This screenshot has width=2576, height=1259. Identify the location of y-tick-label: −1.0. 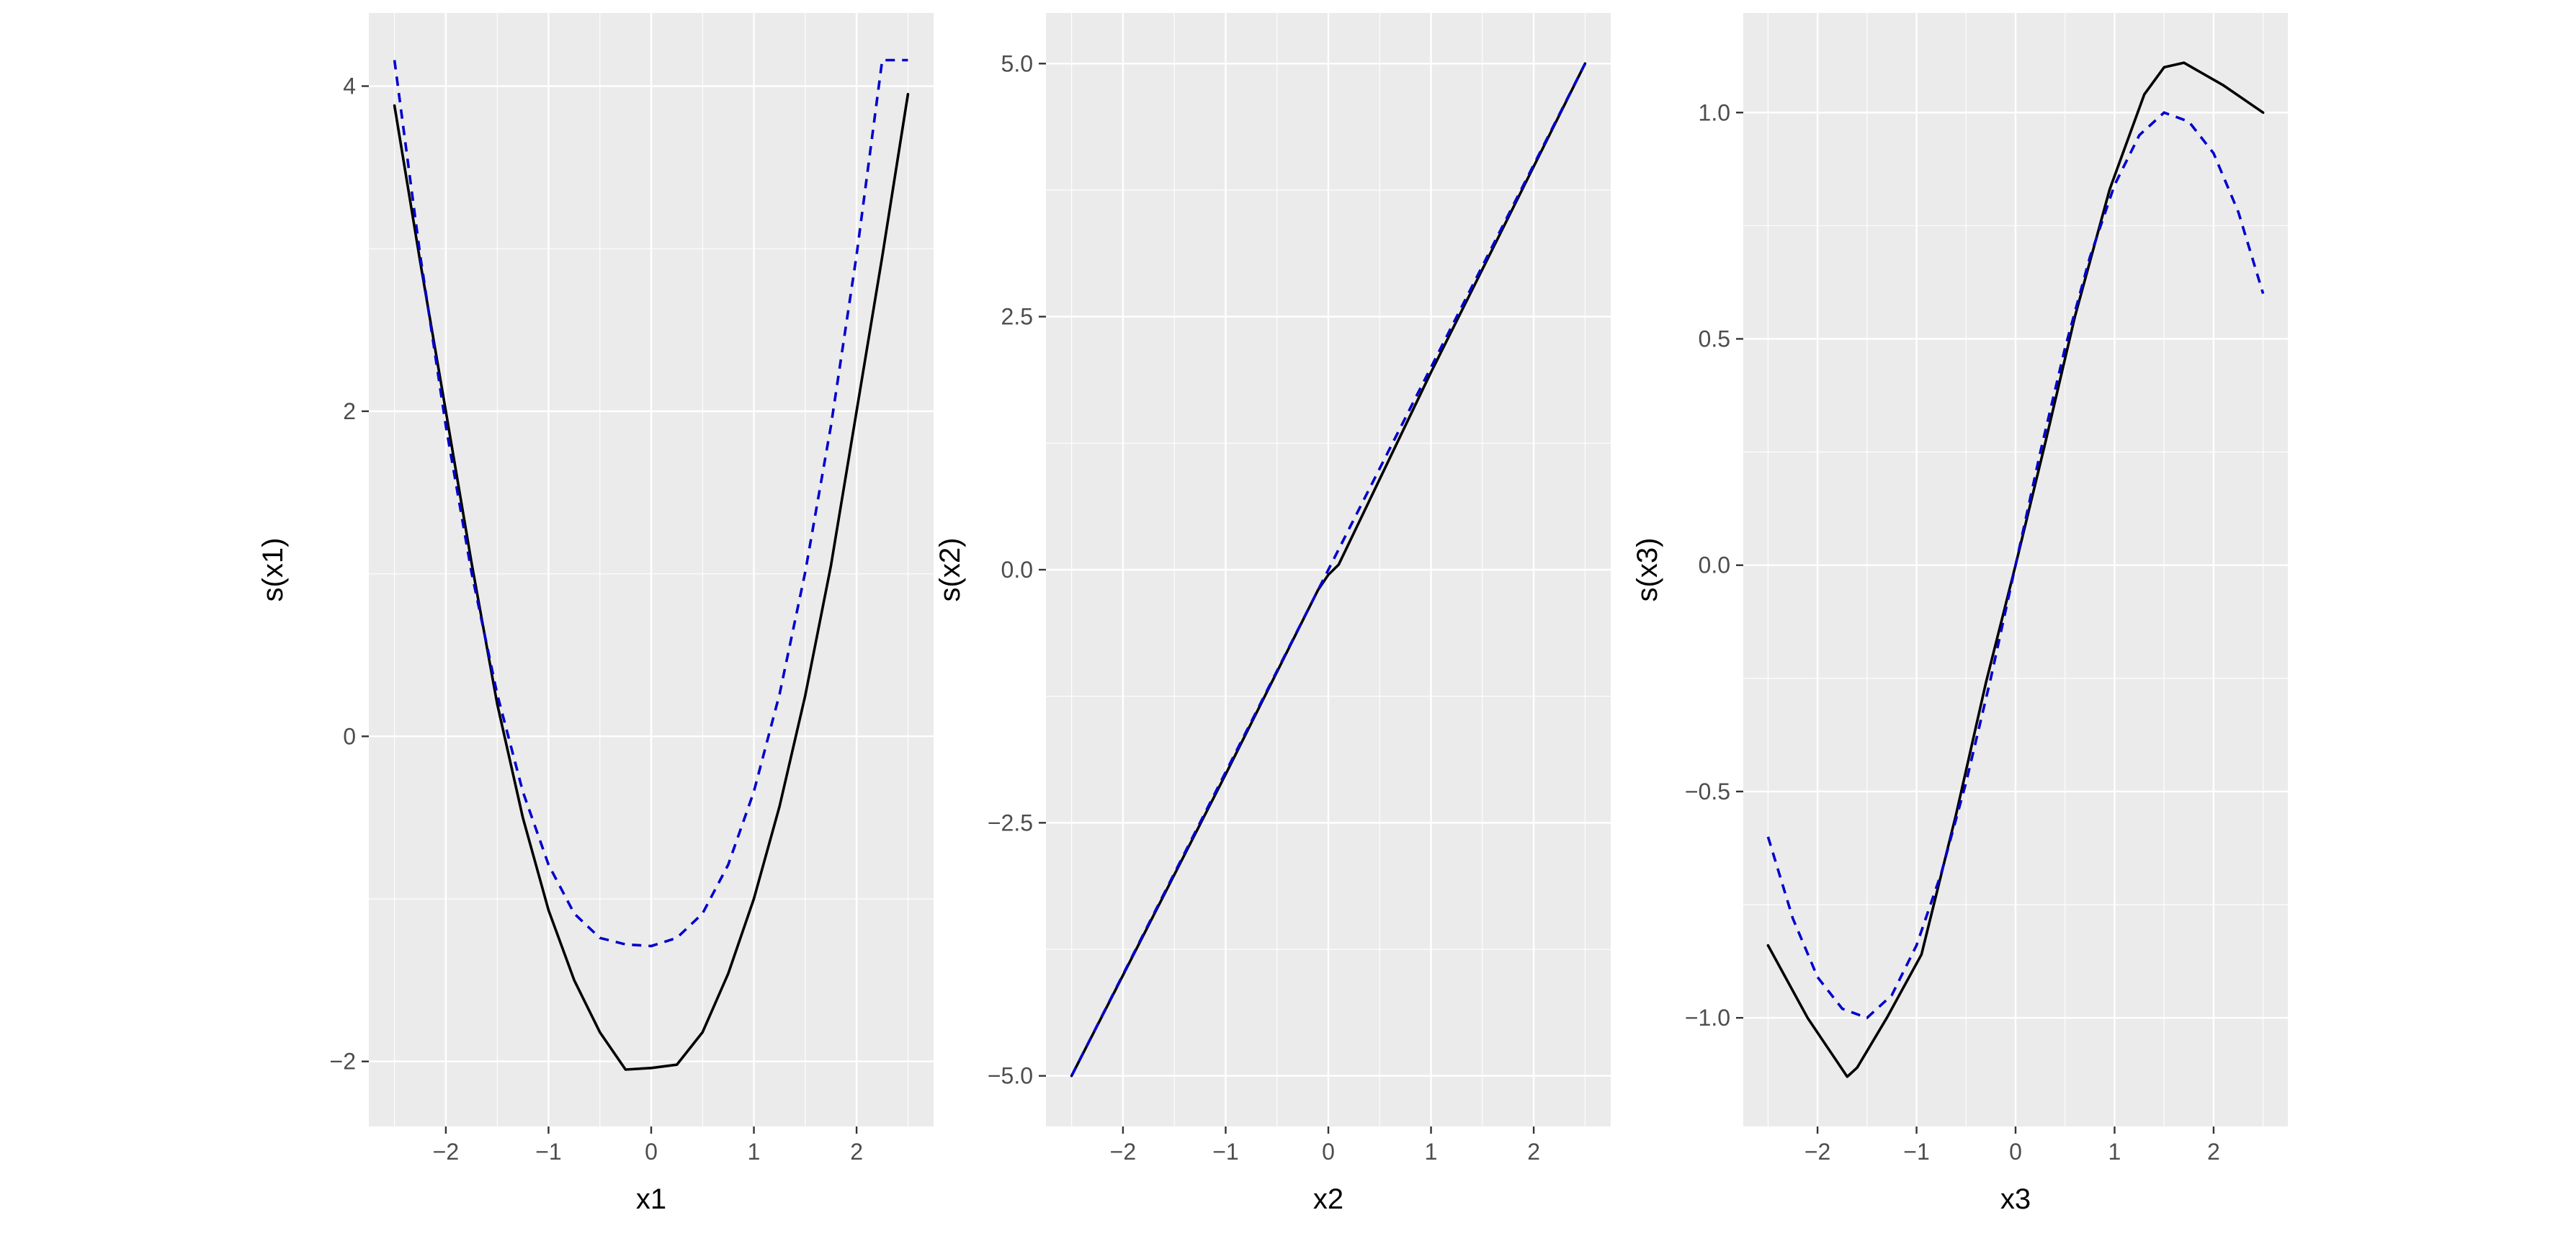
(1707, 1018).